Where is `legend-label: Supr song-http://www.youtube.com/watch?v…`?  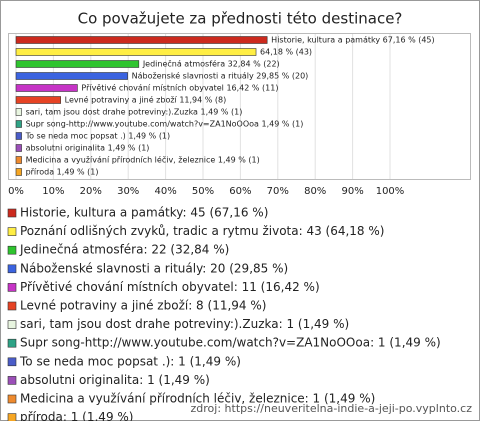 legend-label: Supr song-http://www.youtube.com/watch?v… is located at coordinates (230, 343).